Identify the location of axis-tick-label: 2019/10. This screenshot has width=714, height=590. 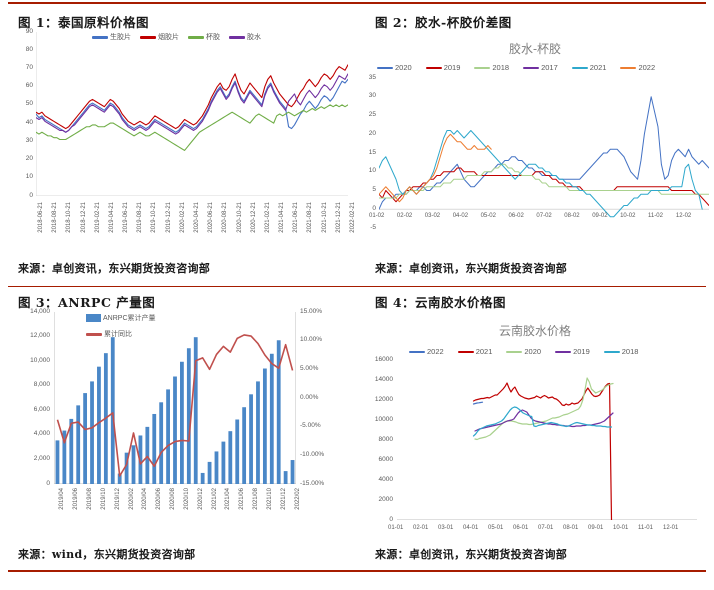
(103, 499).